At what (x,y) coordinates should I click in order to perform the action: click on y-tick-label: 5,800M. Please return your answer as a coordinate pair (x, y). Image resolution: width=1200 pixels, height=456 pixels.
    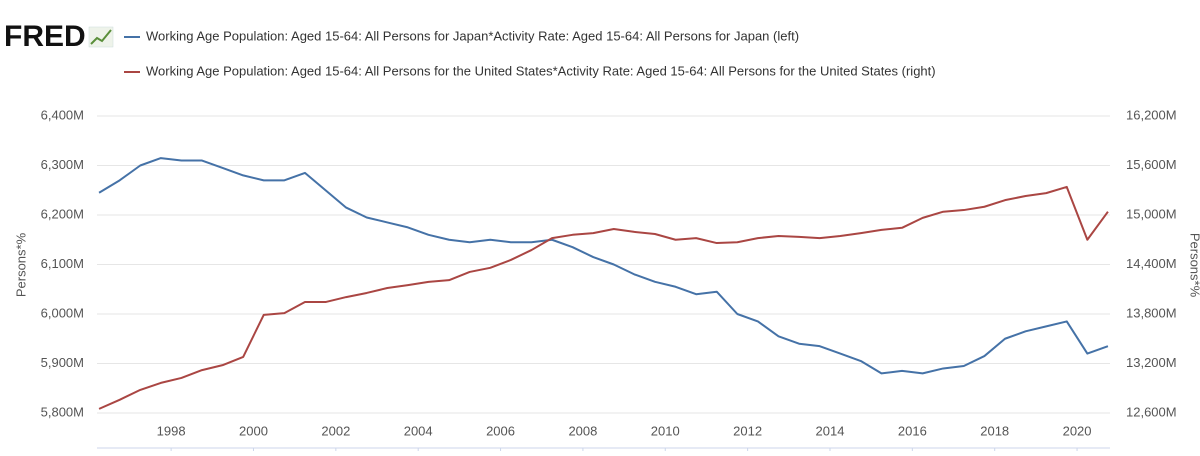
    Looking at the image, I should click on (62, 411).